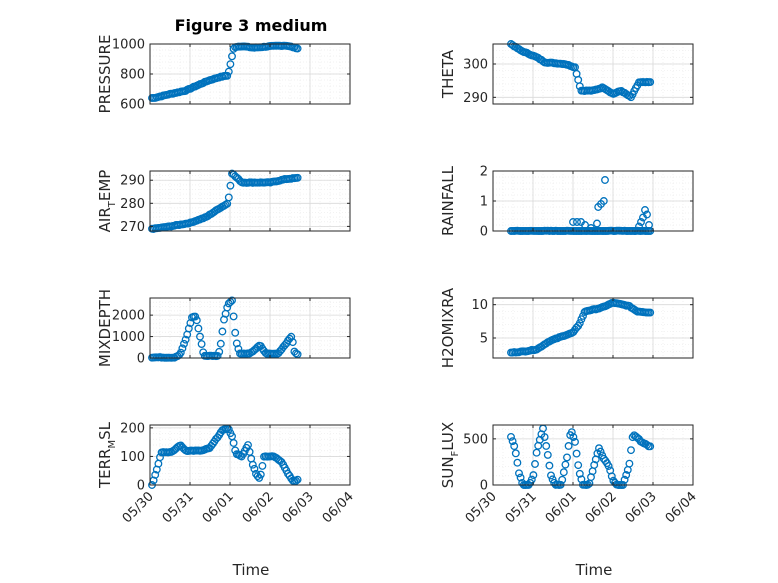 The width and height of the screenshot is (778, 583). What do you see at coordinates (132, 204) in the screenshot?
I see `y-tick-label: 280` at bounding box center [132, 204].